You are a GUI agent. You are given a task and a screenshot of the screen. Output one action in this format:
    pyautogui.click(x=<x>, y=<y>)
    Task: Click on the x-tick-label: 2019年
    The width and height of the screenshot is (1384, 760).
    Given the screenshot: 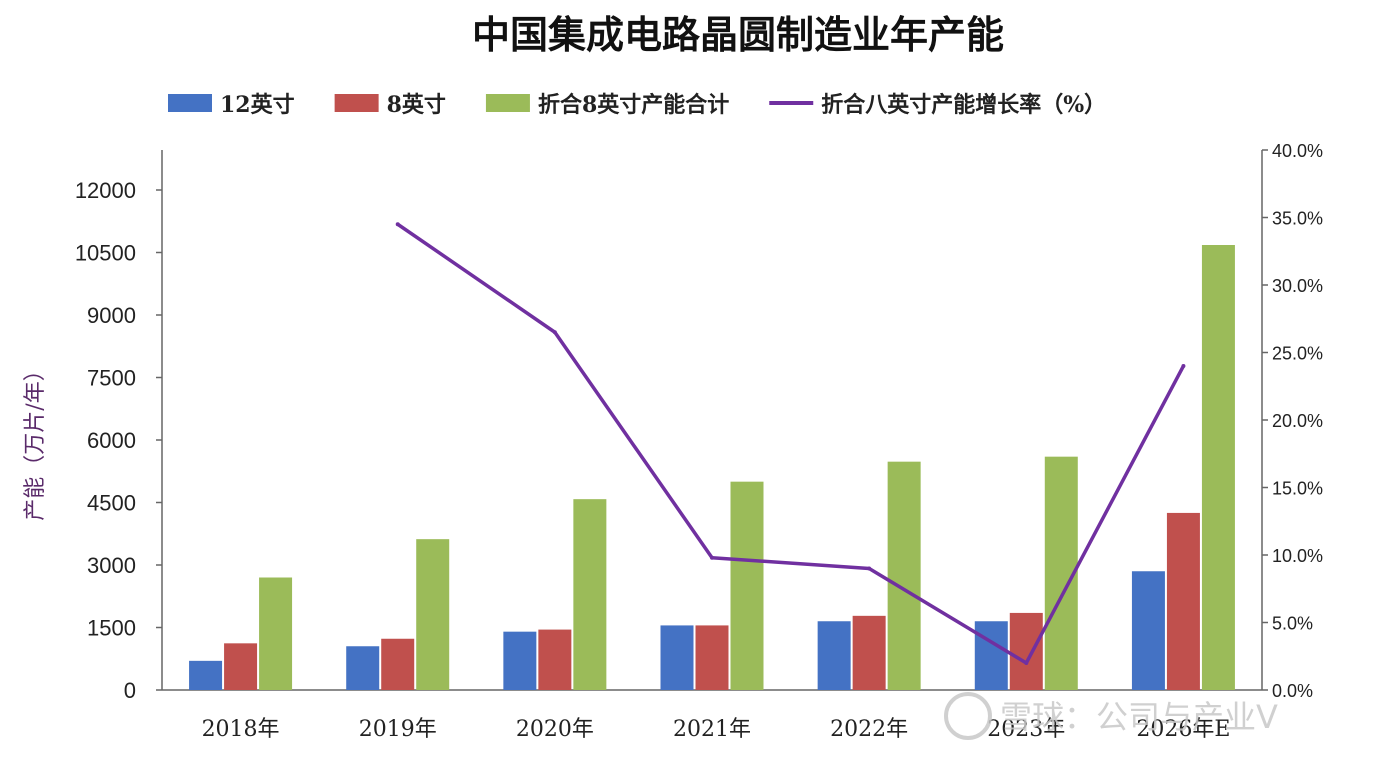 What is the action you would take?
    pyautogui.click(x=398, y=729)
    